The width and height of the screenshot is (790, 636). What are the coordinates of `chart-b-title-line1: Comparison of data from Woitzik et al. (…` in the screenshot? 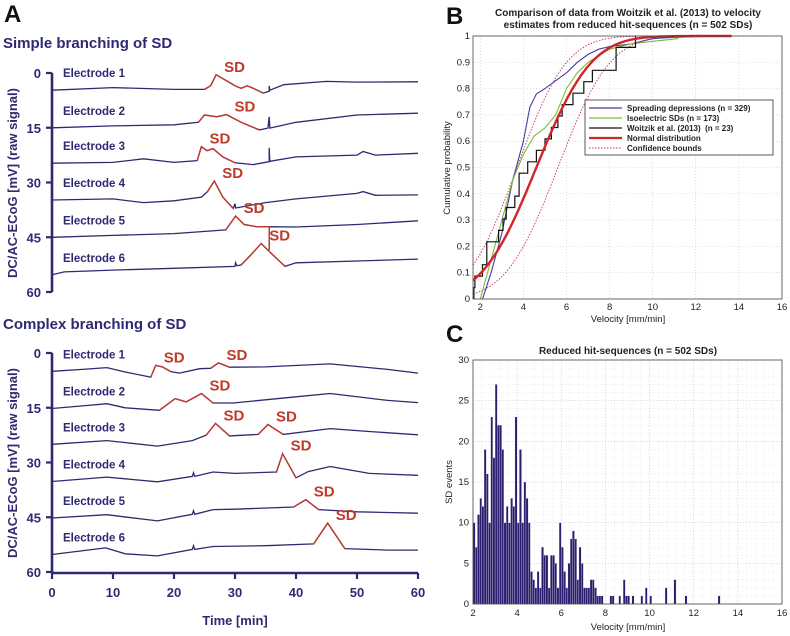 It's located at (628, 13).